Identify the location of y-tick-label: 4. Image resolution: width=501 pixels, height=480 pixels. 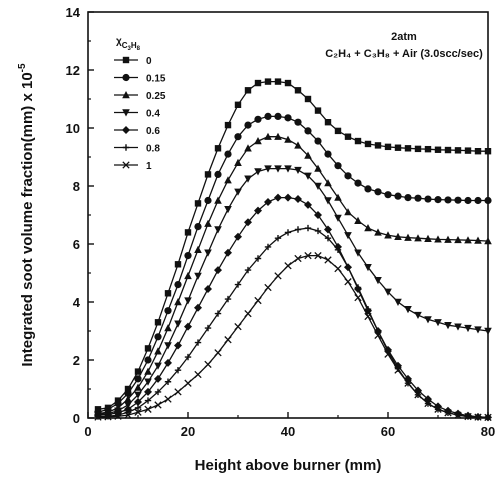
(77, 302).